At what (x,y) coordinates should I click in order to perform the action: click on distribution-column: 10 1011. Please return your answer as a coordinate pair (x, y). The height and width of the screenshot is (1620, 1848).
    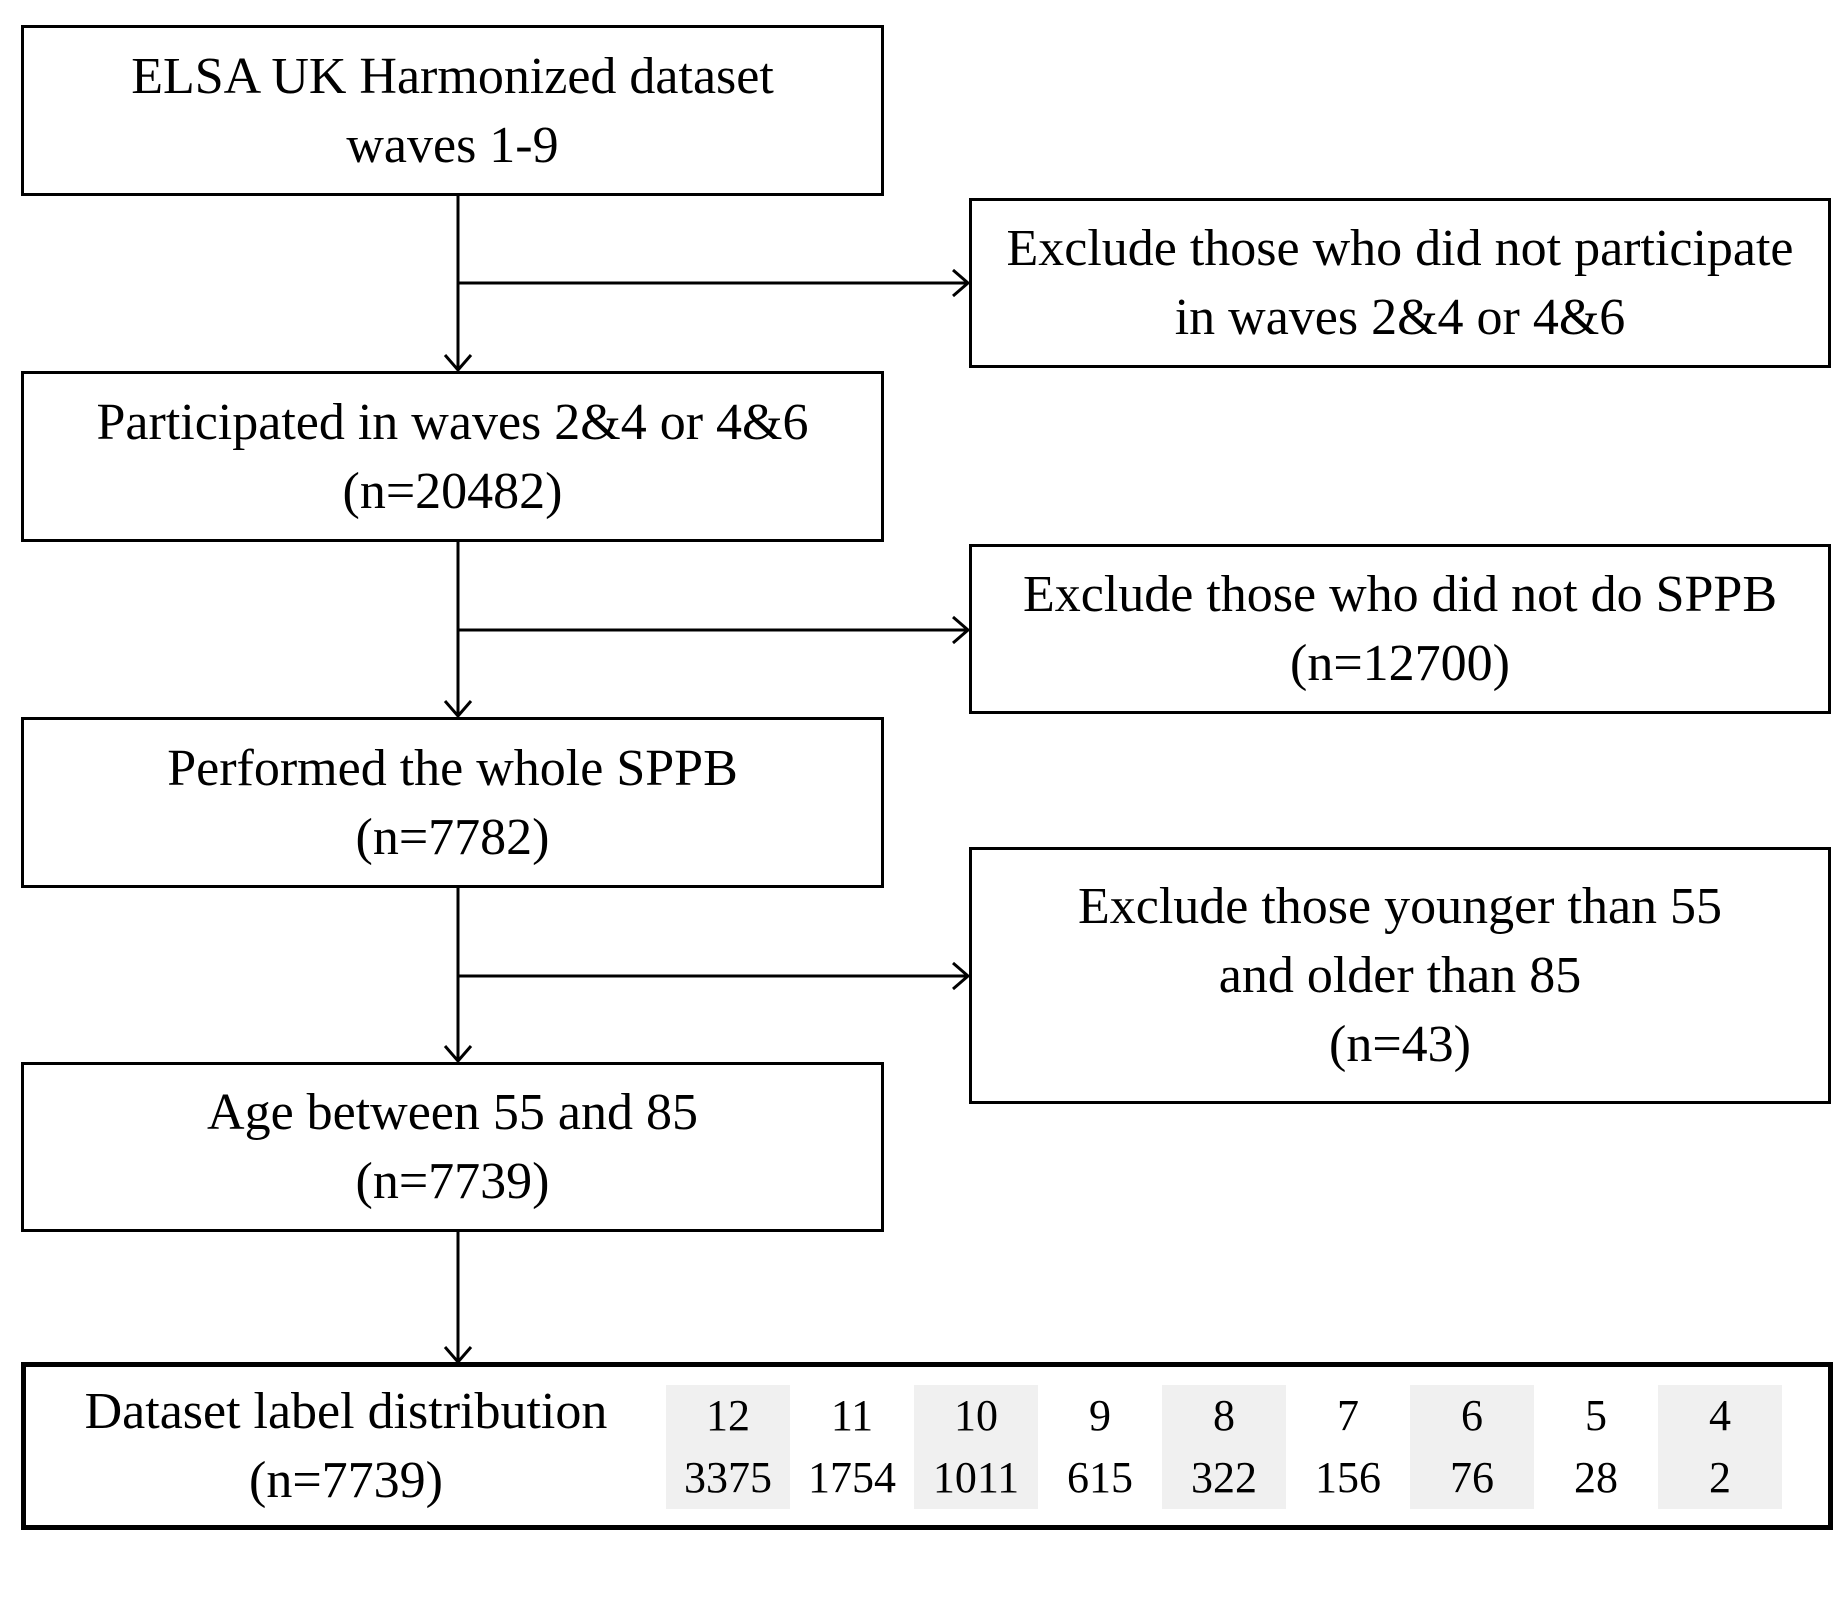
    Looking at the image, I should click on (976, 1447).